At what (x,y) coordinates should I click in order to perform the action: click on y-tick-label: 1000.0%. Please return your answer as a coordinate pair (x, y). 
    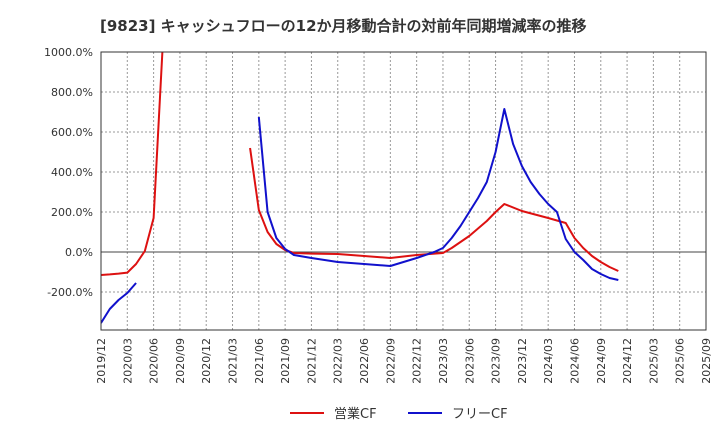
    Looking at the image, I should click on (68, 52).